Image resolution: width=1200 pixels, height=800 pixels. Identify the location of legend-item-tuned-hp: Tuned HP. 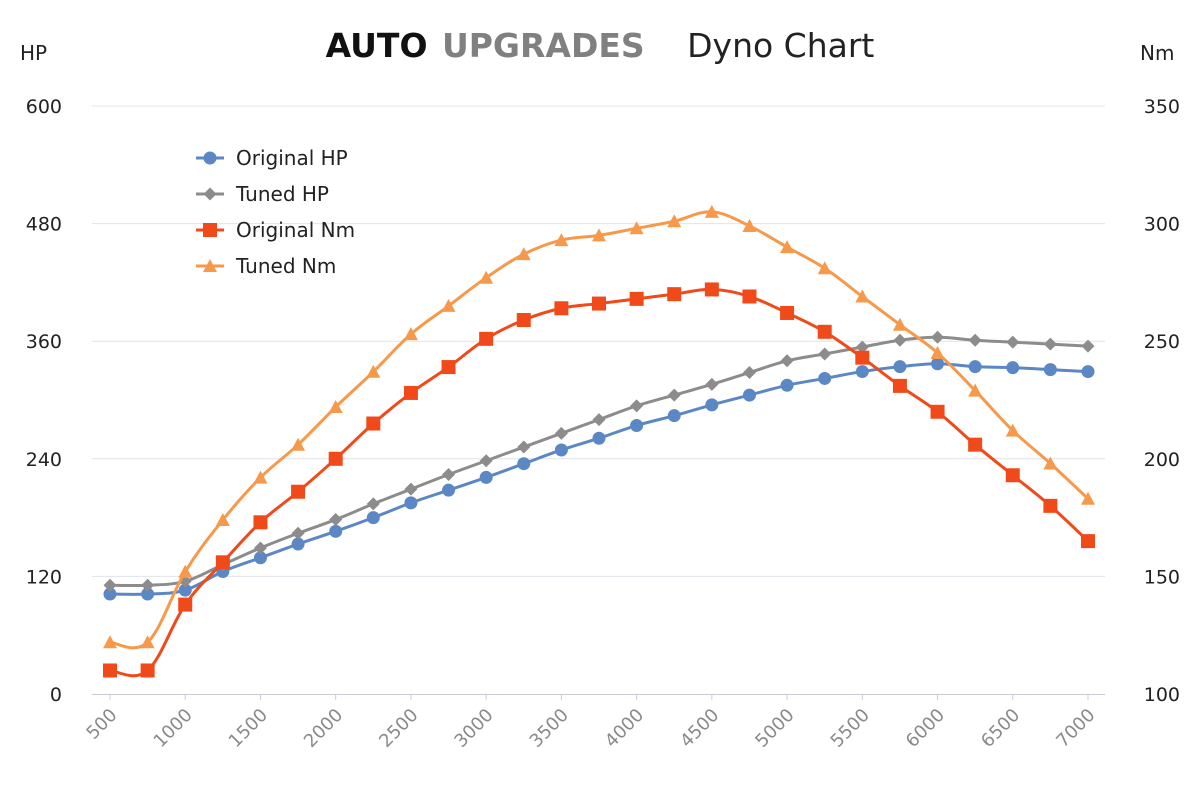
(262, 194).